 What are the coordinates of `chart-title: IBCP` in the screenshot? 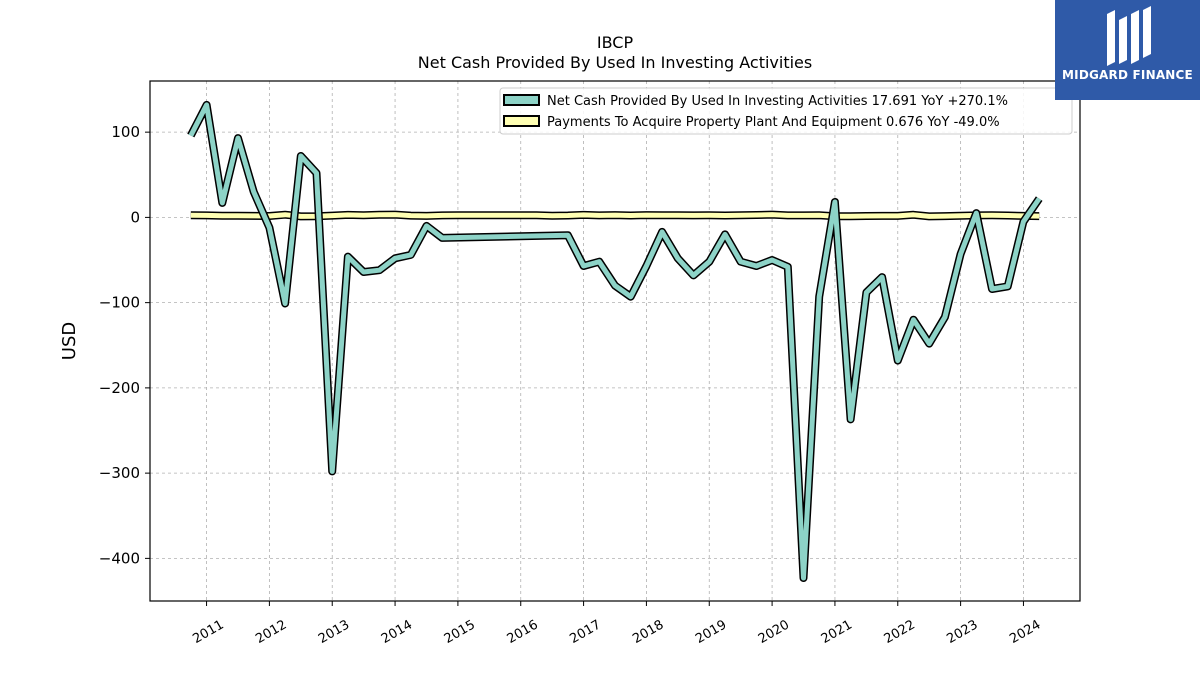 It's located at (615, 42).